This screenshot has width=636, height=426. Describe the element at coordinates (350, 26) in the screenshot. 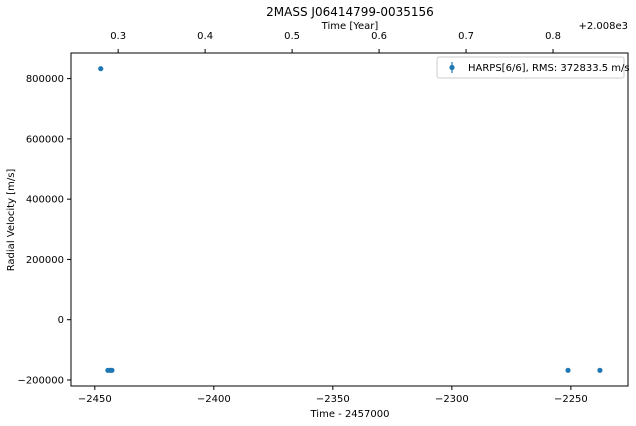

I see `top-axis-title: Time [Year]` at that location.